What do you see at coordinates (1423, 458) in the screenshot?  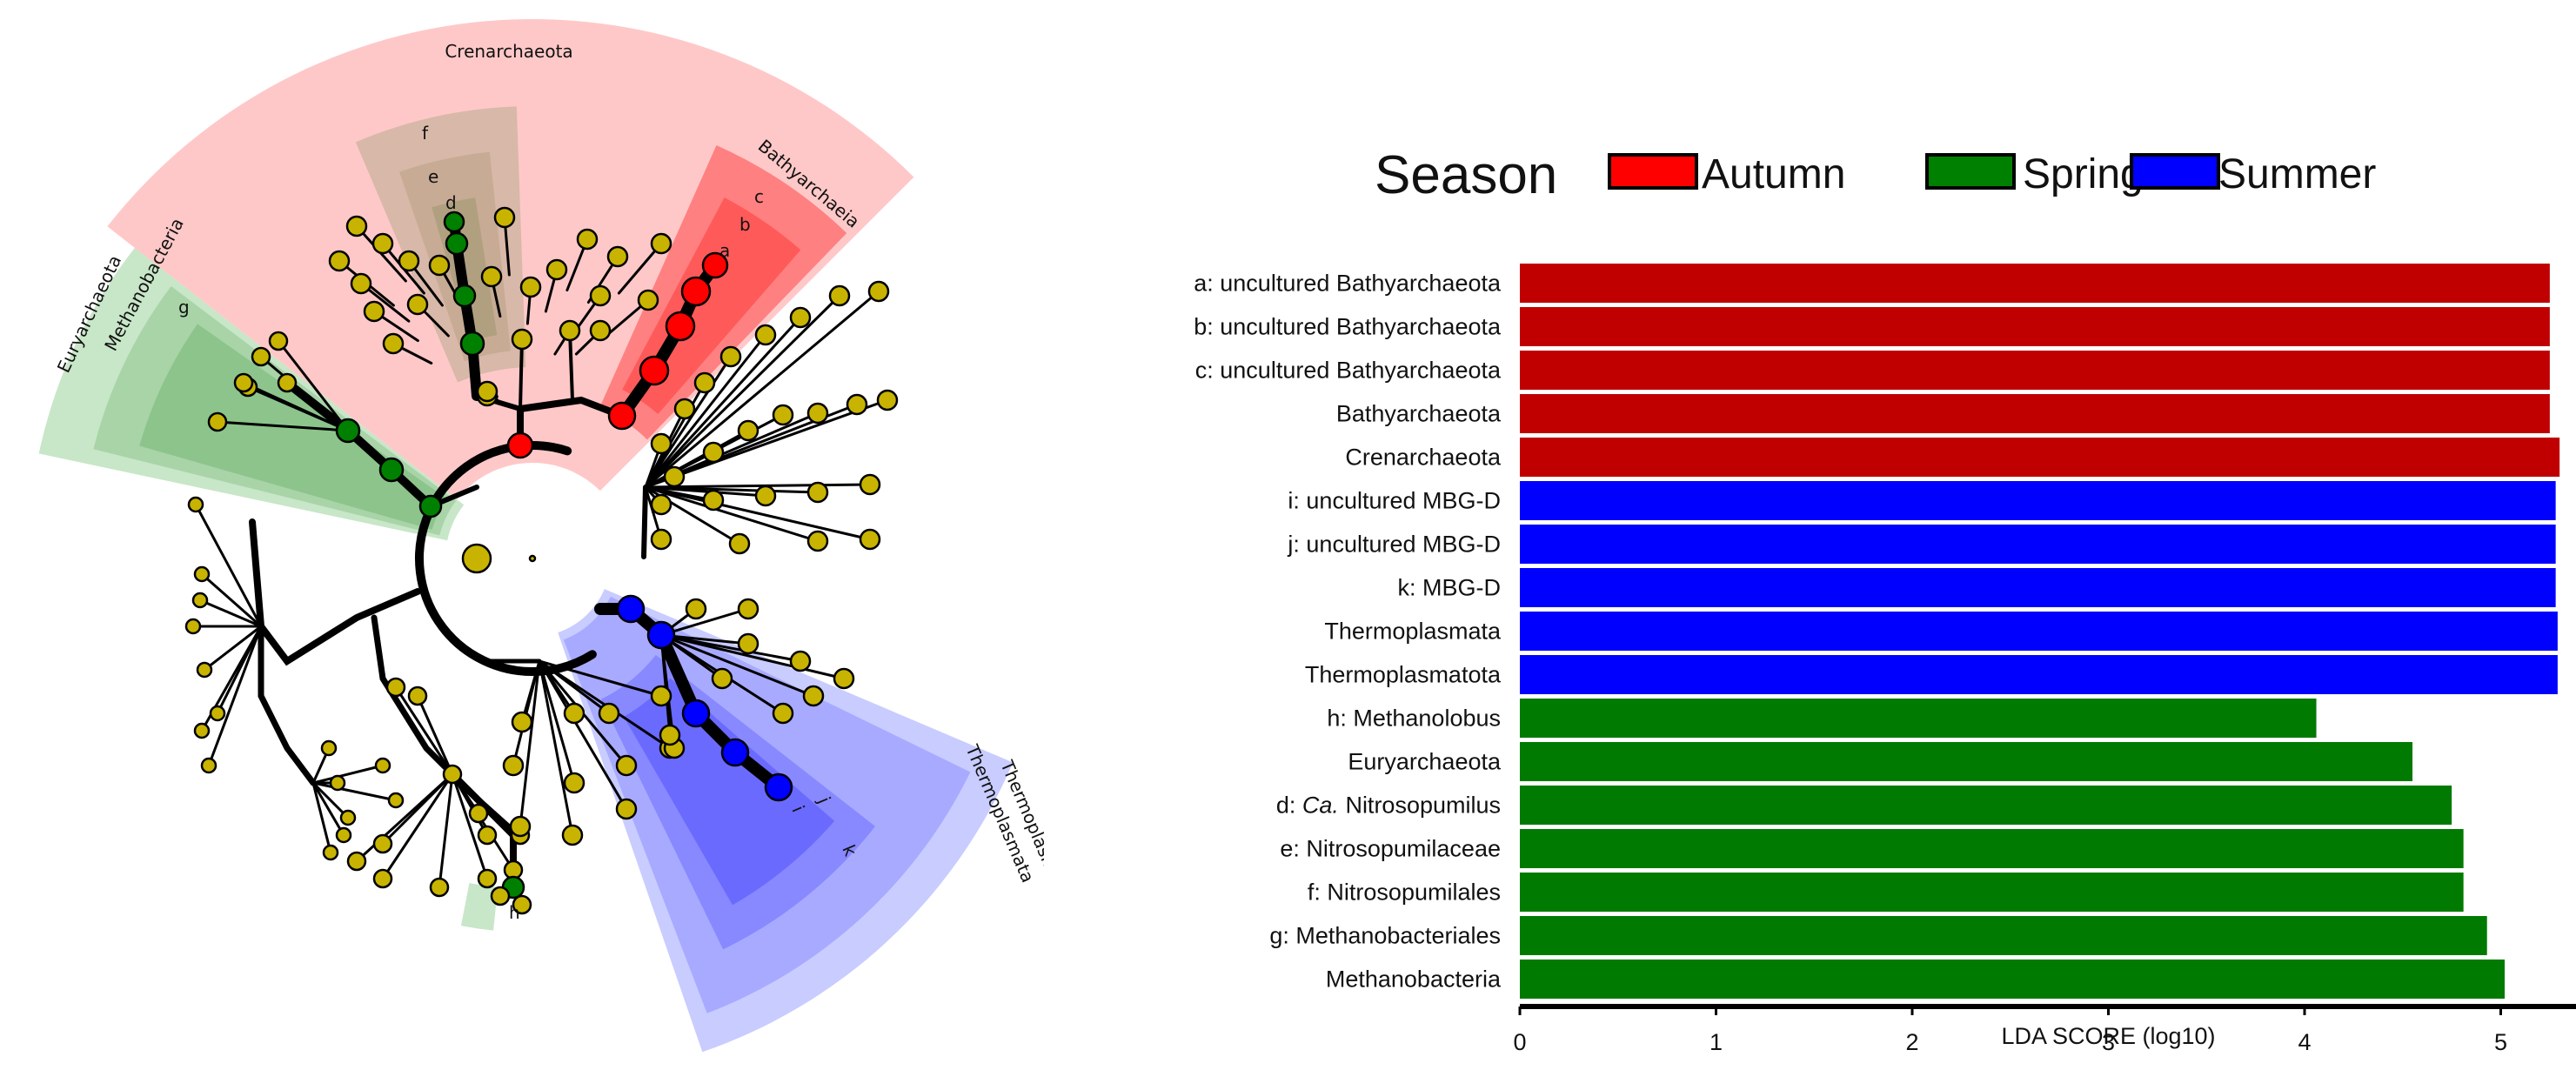 I see `bar-label: Crenarchaeota` at bounding box center [1423, 458].